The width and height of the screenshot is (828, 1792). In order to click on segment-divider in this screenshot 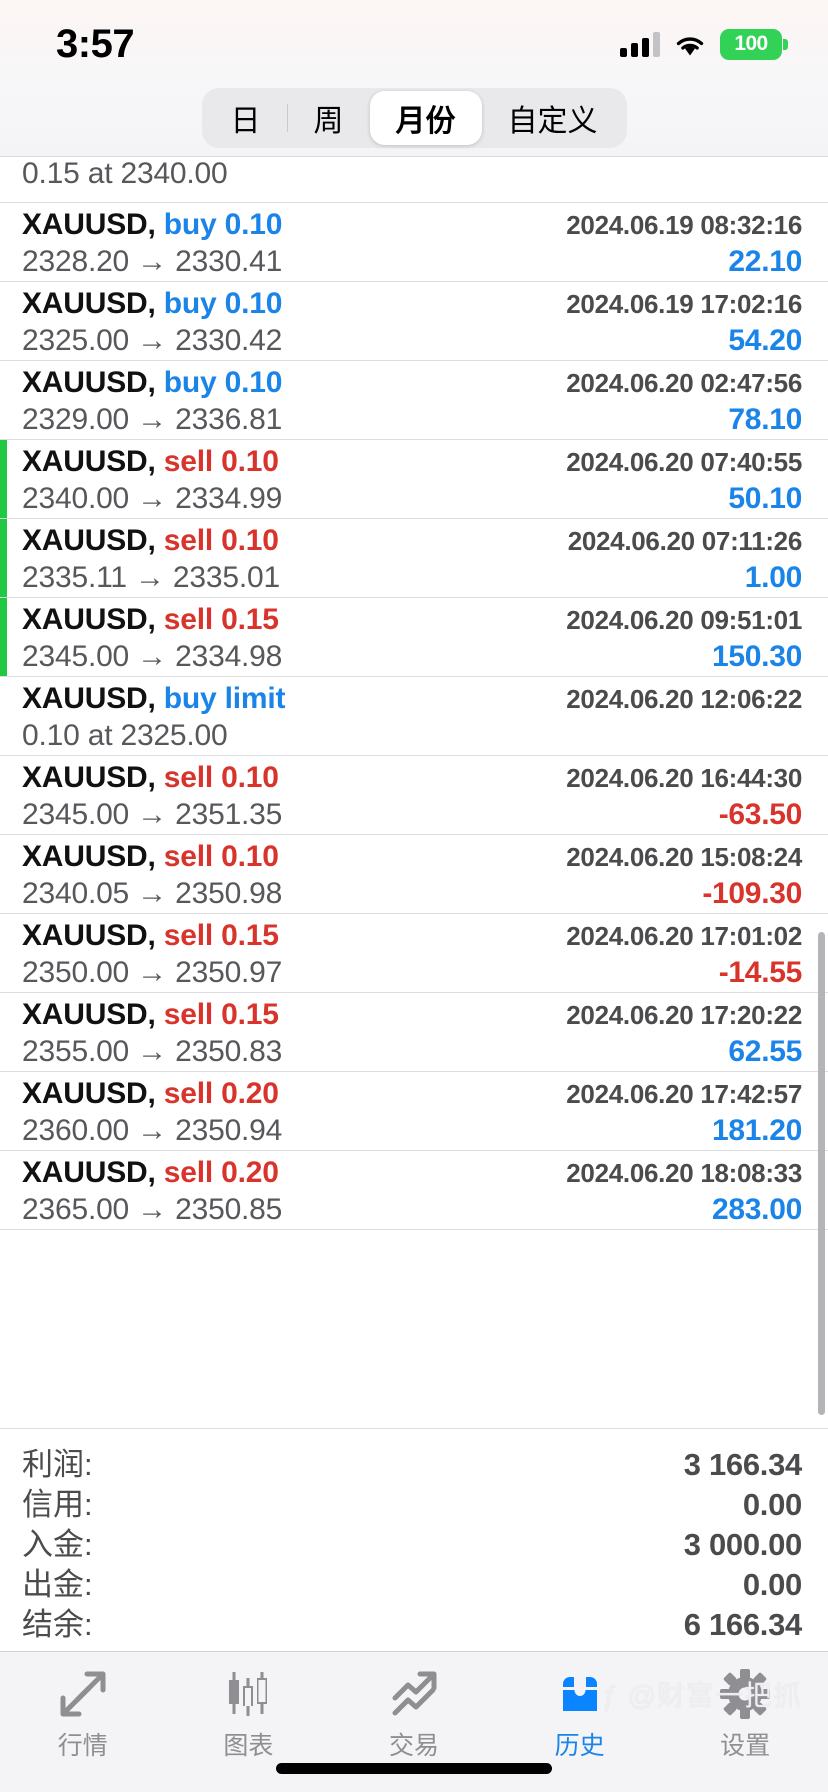, I will do `click(287, 118)`.